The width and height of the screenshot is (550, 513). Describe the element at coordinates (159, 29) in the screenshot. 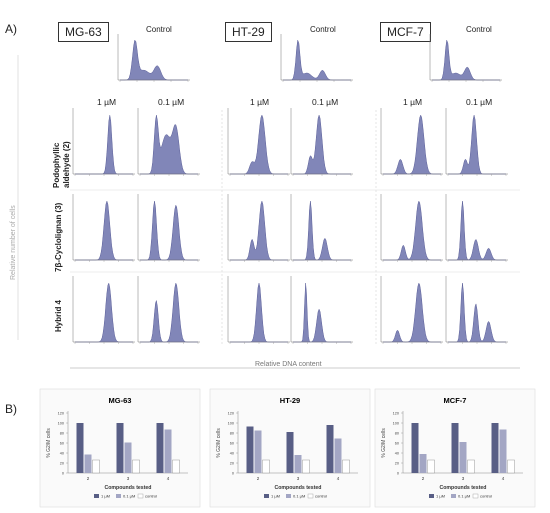

I see `control-label-mg63: Control` at that location.